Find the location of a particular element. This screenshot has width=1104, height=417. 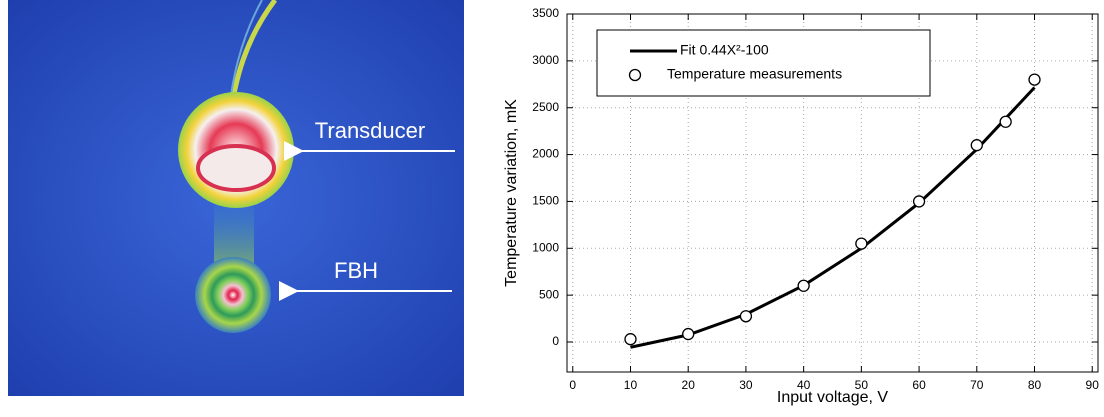

x-tick-label: 30 is located at coordinates (746, 385).